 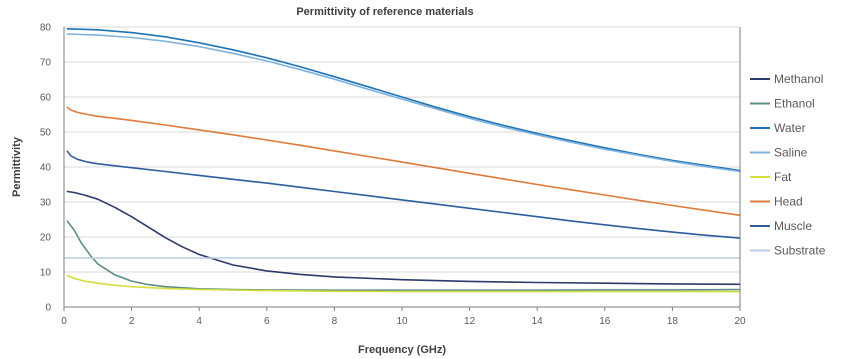 What do you see at coordinates (470, 321) in the screenshot?
I see `x-tick-label: 12` at bounding box center [470, 321].